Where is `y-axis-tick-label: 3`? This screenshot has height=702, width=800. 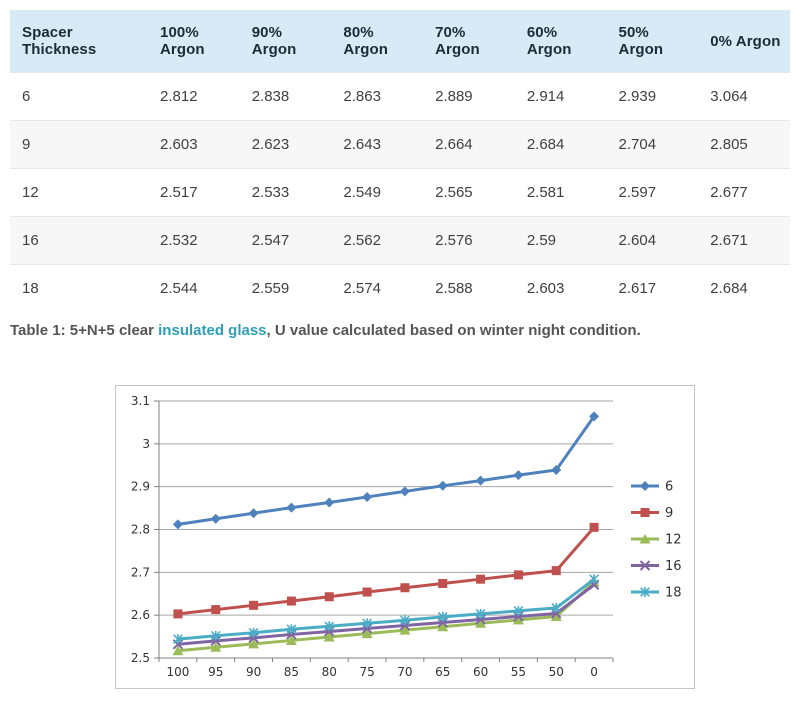
y-axis-tick-label: 3 is located at coordinates (146, 444).